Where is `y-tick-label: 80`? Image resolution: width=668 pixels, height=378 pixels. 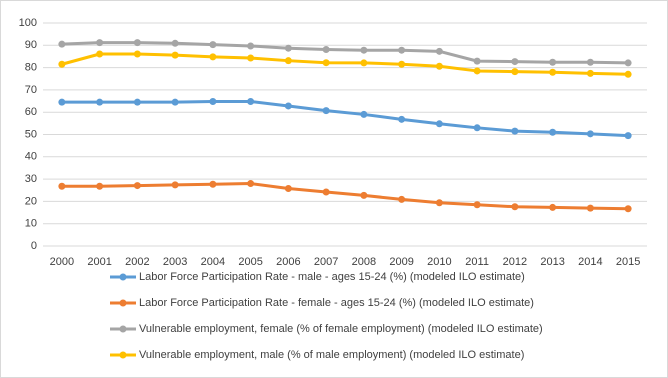 y-tick-label: 80 is located at coordinates (31, 68).